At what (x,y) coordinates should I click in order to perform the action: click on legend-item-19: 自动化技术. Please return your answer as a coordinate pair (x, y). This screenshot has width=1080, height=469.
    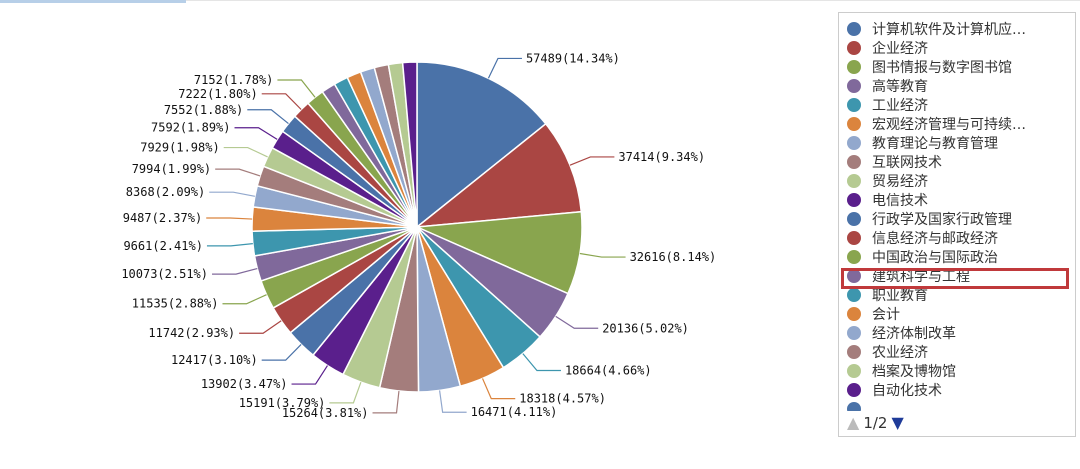
    Looking at the image, I should click on (960, 389).